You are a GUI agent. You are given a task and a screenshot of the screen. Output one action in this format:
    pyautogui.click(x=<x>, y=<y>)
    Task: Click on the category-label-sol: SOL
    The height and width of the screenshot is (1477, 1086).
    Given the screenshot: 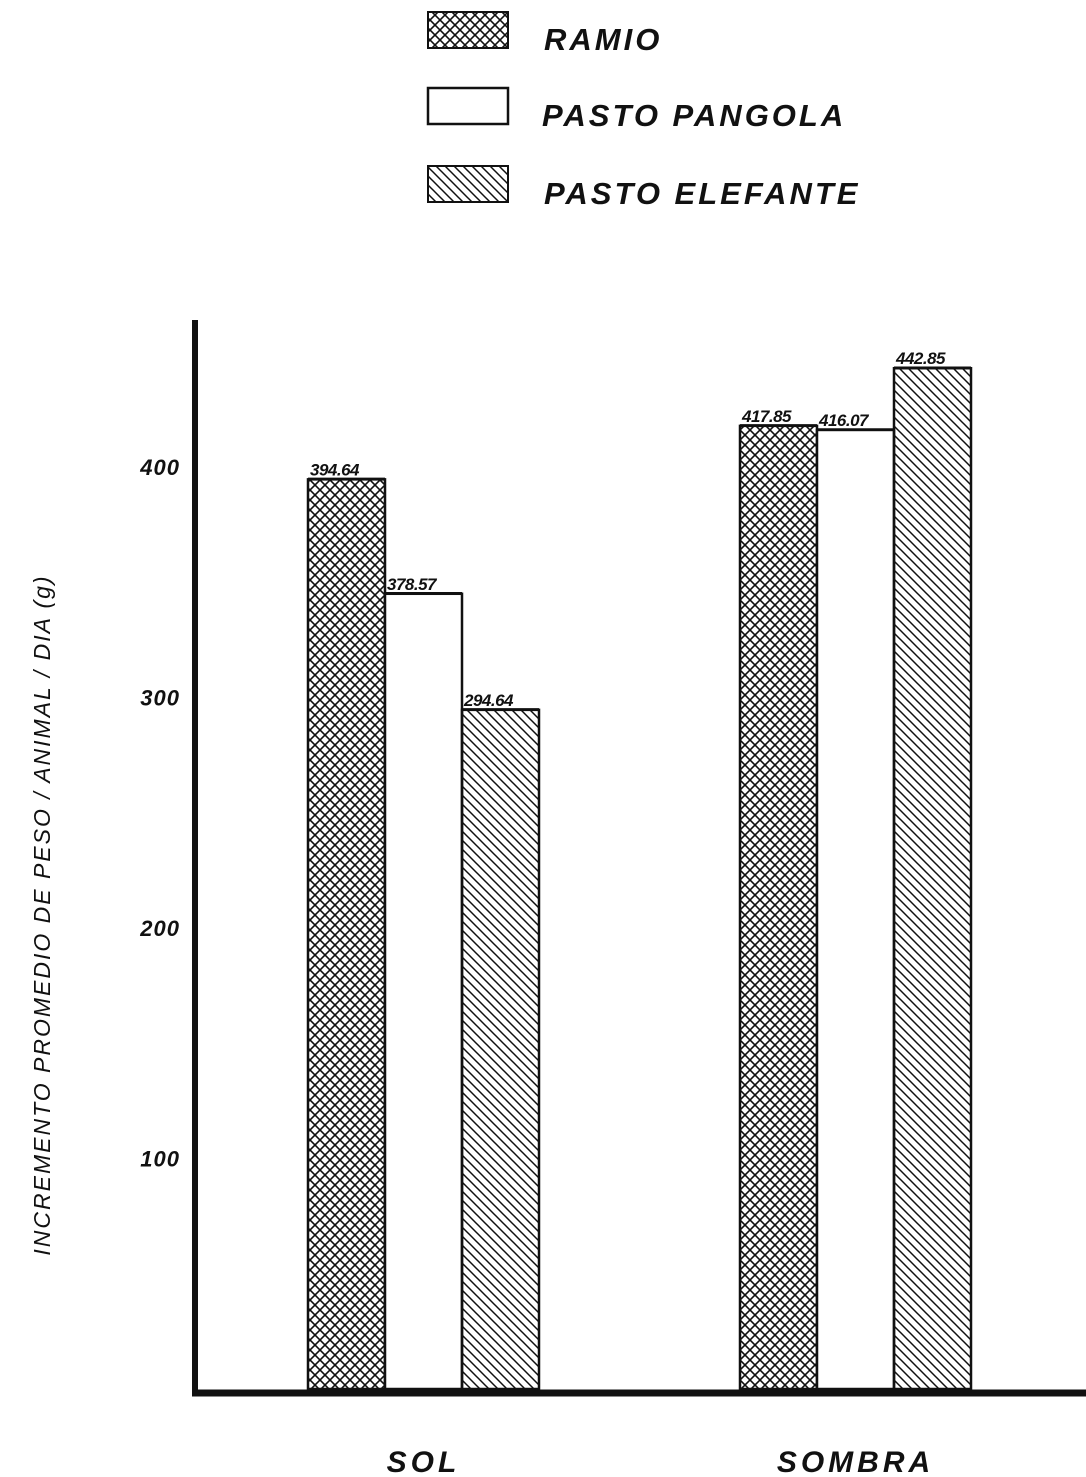 What is the action you would take?
    pyautogui.click(x=424, y=1461)
    